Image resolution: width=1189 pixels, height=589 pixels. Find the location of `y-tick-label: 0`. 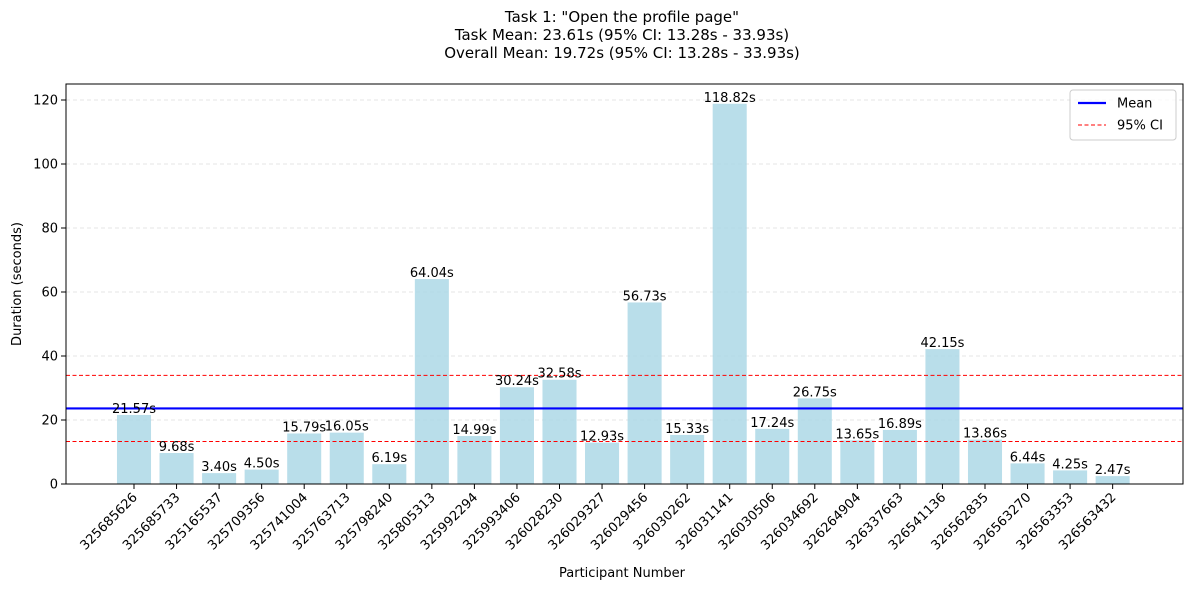

y-tick-label: 0 is located at coordinates (54, 485).